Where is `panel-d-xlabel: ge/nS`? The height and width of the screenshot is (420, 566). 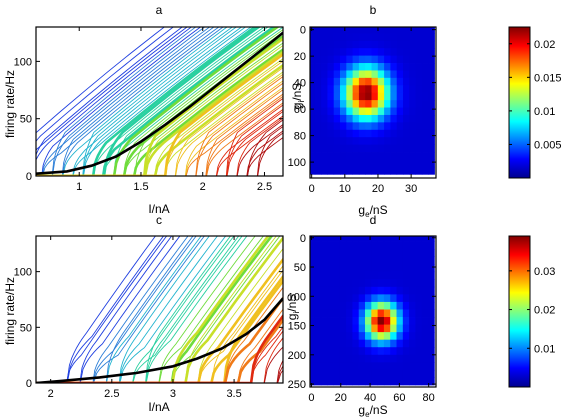 panel-d-xlabel: ge/nS is located at coordinates (372, 411).